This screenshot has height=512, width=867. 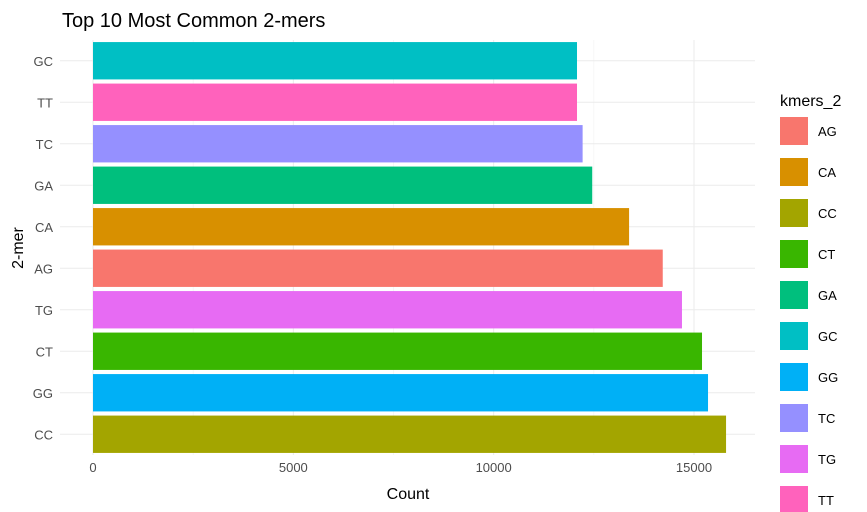 I want to click on bar-gc, so click(x=335, y=61).